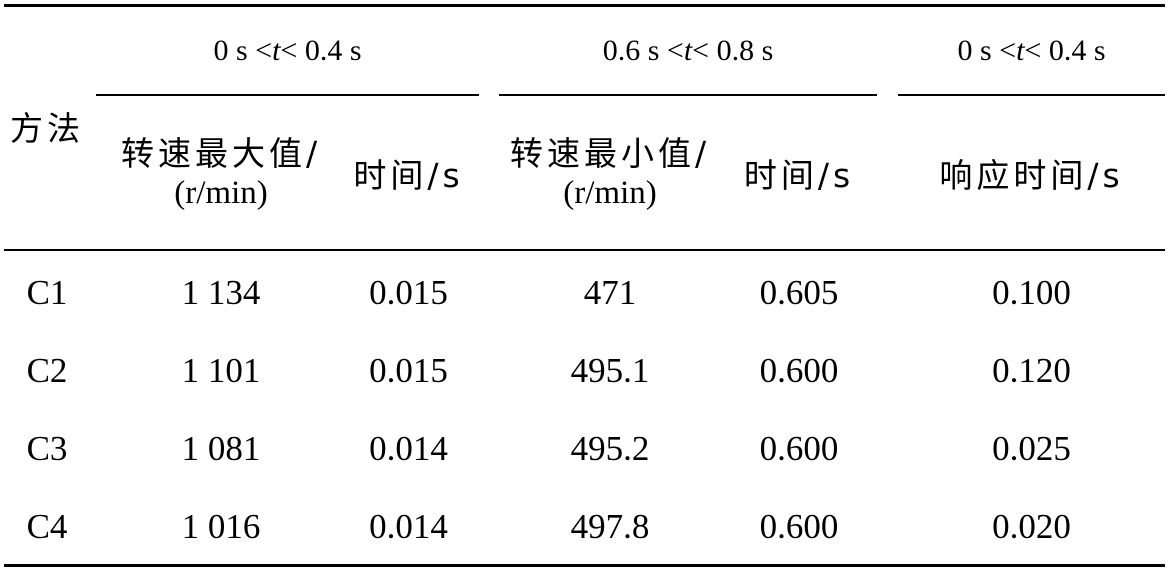  What do you see at coordinates (610, 292) in the screenshot?
I see `row1-min-speed: 471` at bounding box center [610, 292].